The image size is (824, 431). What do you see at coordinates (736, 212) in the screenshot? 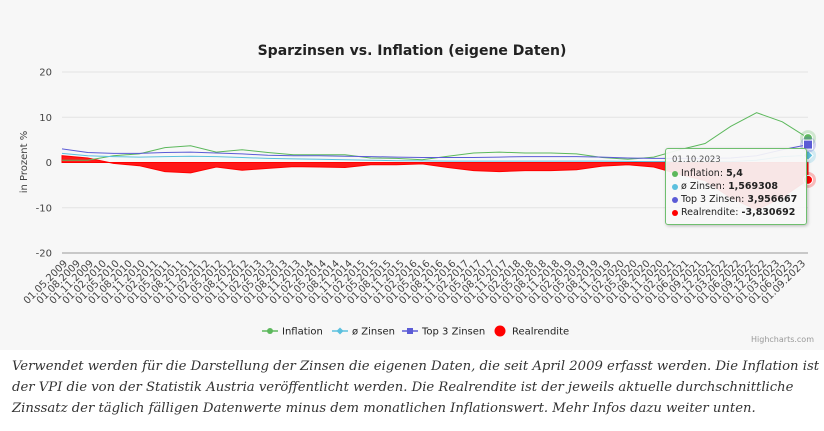
I see `tooltip-row-realrendite: Realrendite: -3,830692` at bounding box center [736, 212].